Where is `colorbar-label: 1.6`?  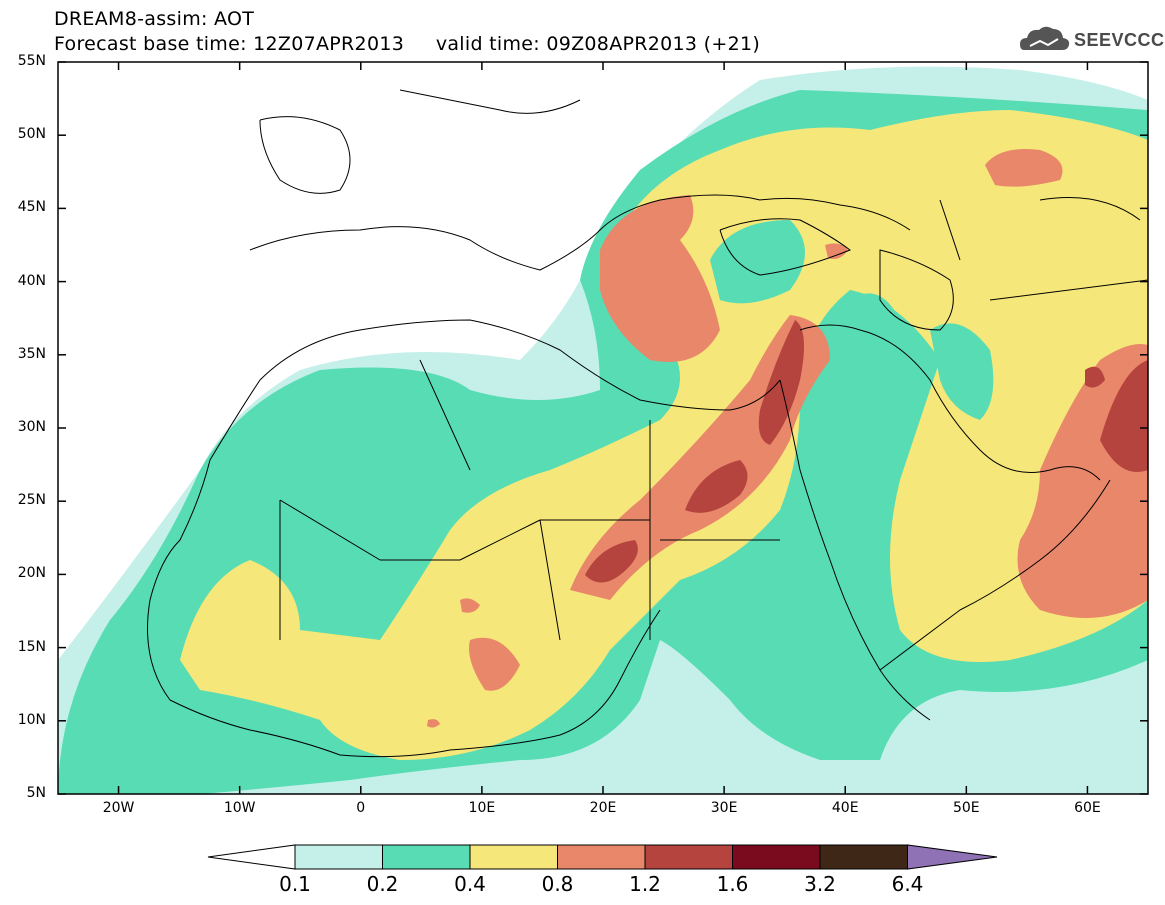
colorbar-label: 1.6 is located at coordinates (732, 884).